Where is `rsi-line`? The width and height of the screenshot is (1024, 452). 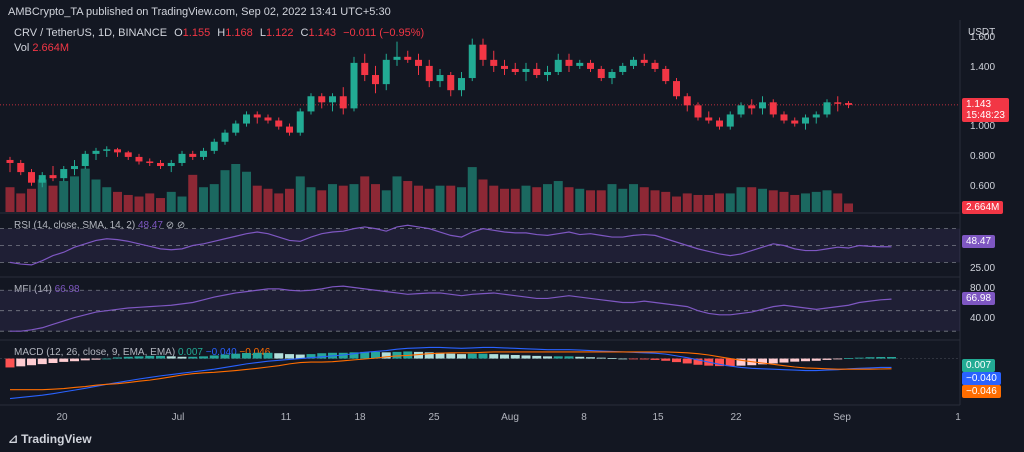
rsi-line is located at coordinates (450, 245).